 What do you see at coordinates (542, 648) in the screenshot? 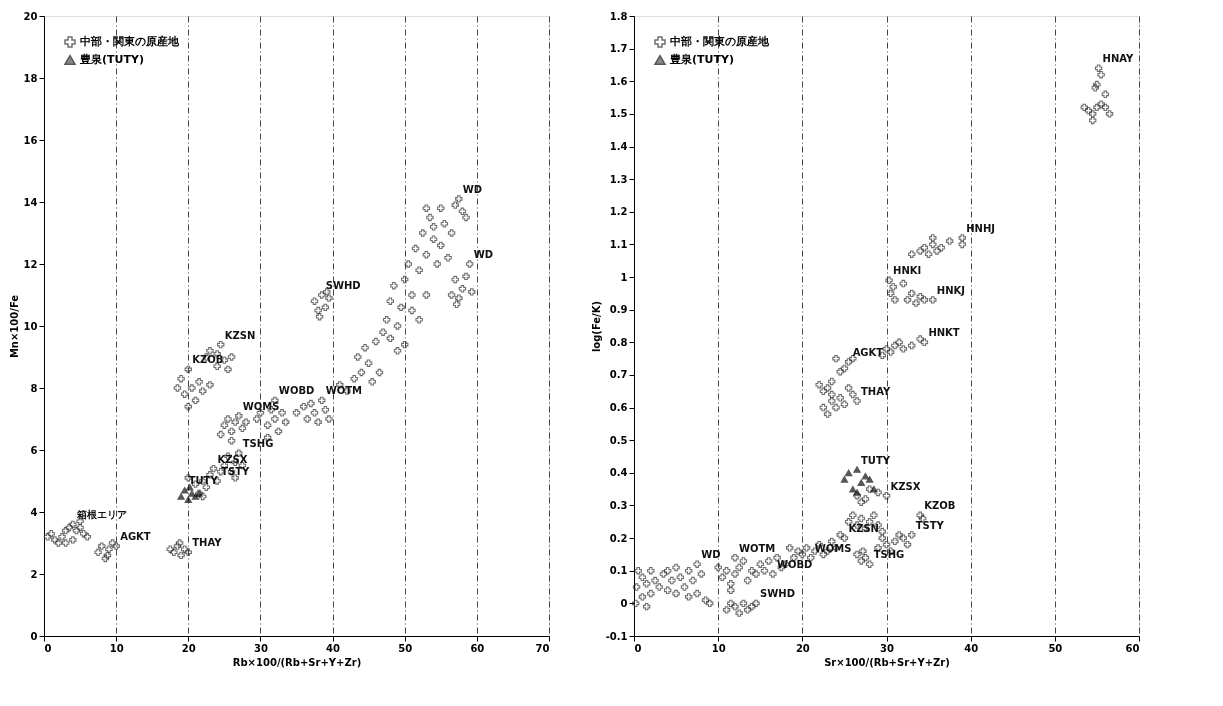
I see `x-tick-label: 70` at bounding box center [542, 648].